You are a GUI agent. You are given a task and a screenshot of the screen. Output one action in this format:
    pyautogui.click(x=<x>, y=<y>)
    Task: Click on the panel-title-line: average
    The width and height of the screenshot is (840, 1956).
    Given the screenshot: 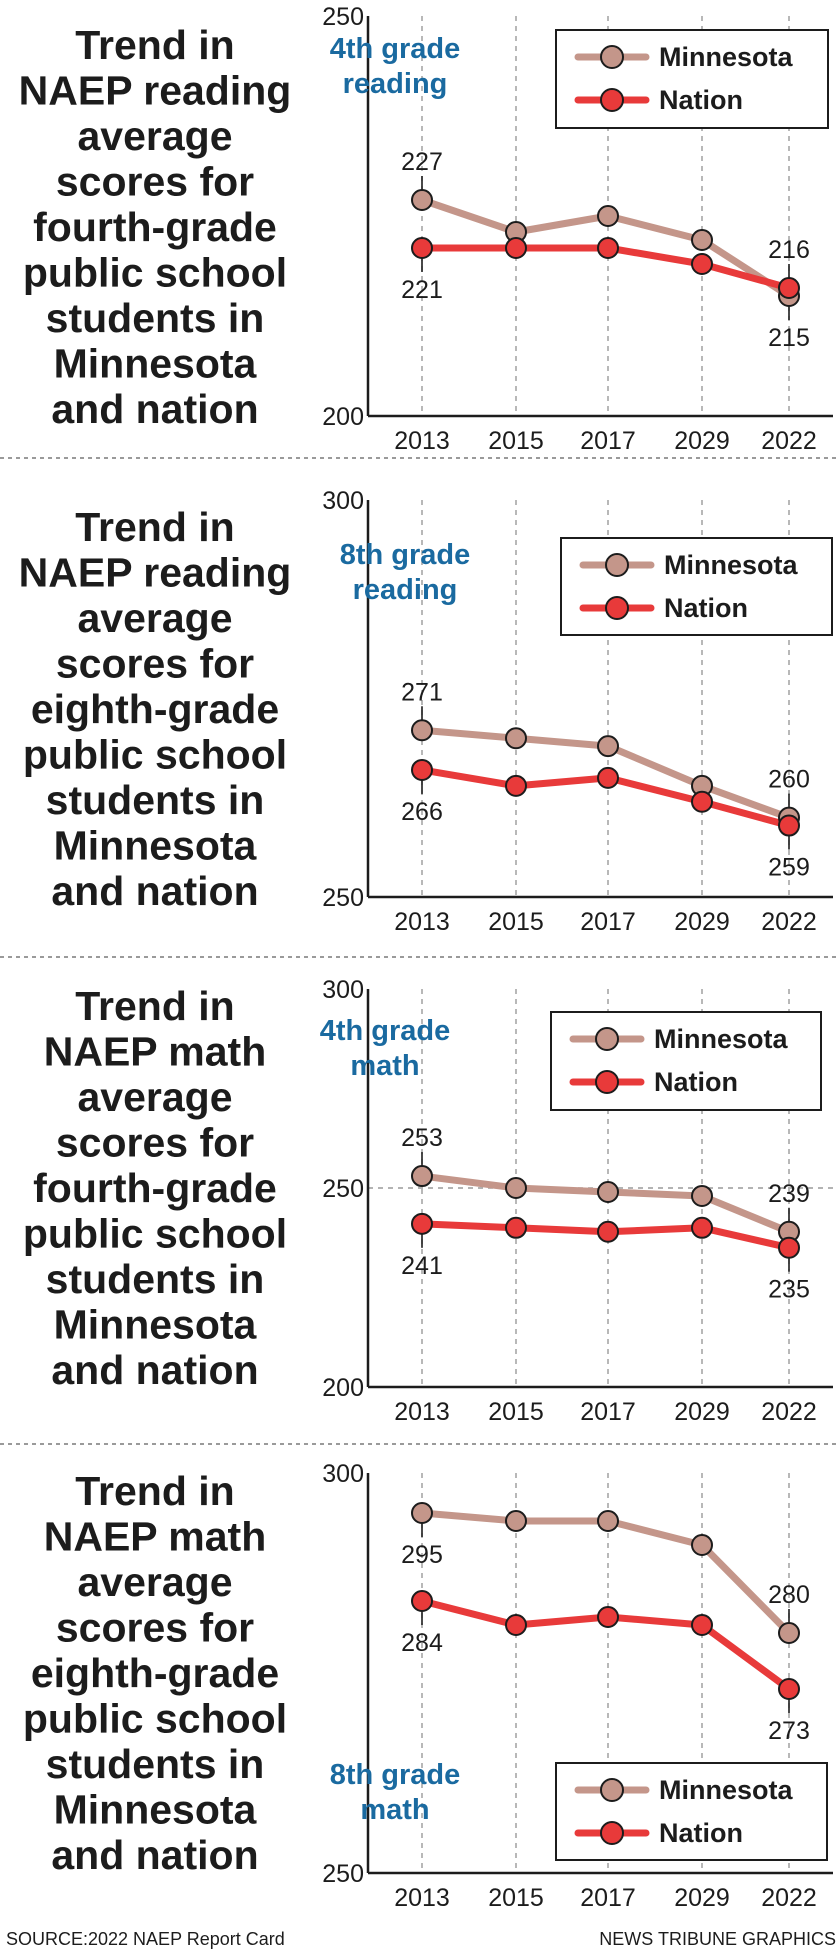 What is the action you would take?
    pyautogui.click(x=154, y=618)
    